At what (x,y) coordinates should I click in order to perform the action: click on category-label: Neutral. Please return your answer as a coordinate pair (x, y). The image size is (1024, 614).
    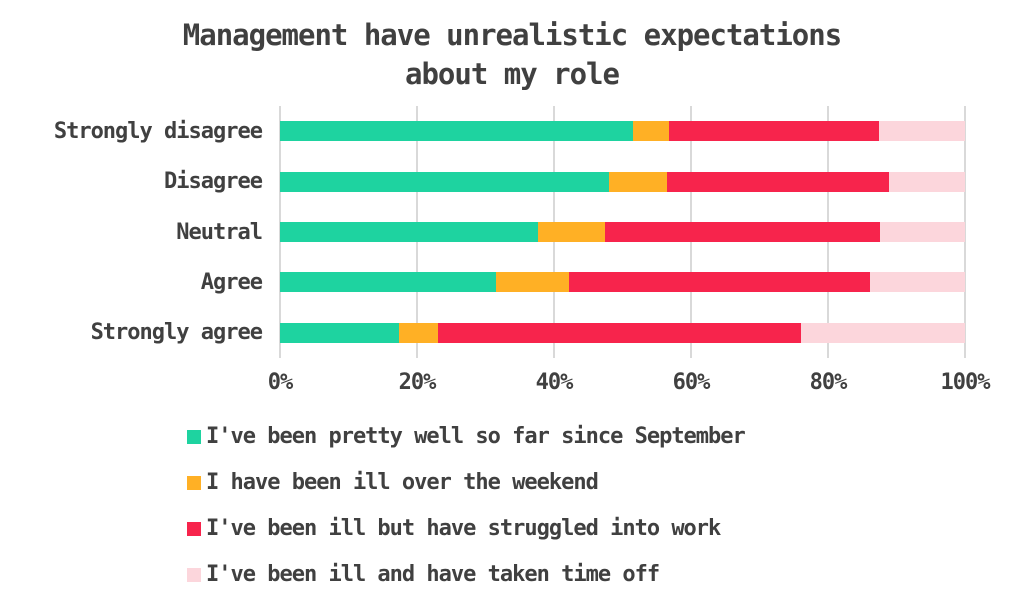
    Looking at the image, I should click on (219, 232).